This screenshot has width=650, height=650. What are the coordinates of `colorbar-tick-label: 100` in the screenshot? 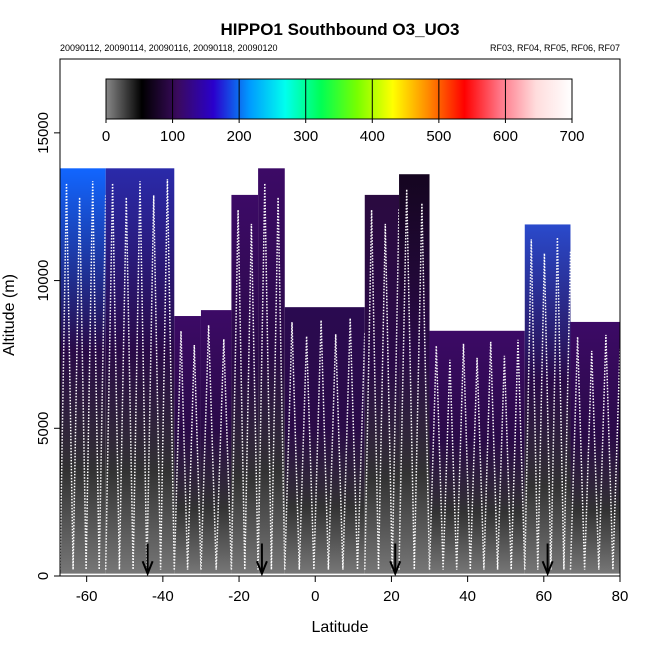 It's located at (172, 136).